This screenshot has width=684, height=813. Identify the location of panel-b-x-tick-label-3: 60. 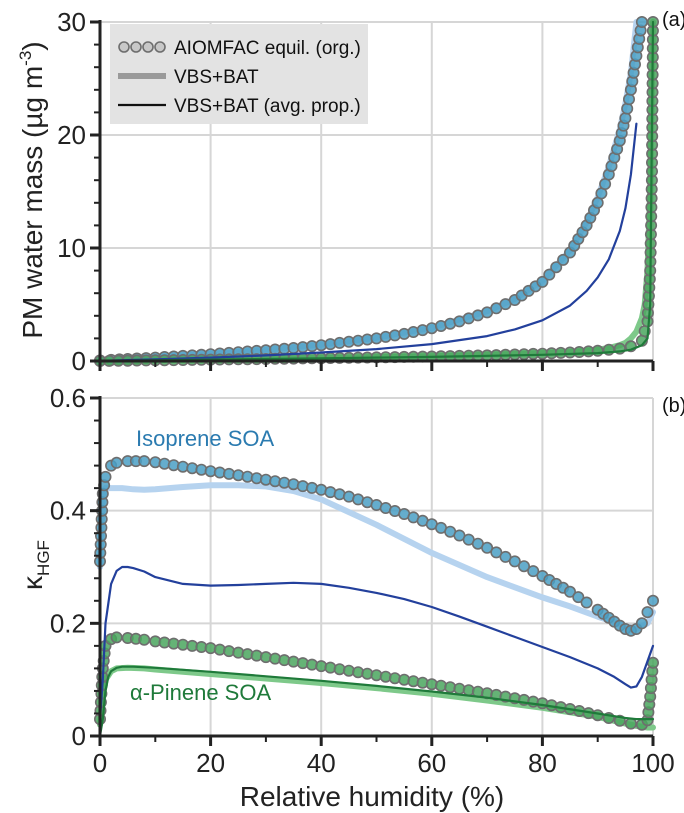
(431, 763).